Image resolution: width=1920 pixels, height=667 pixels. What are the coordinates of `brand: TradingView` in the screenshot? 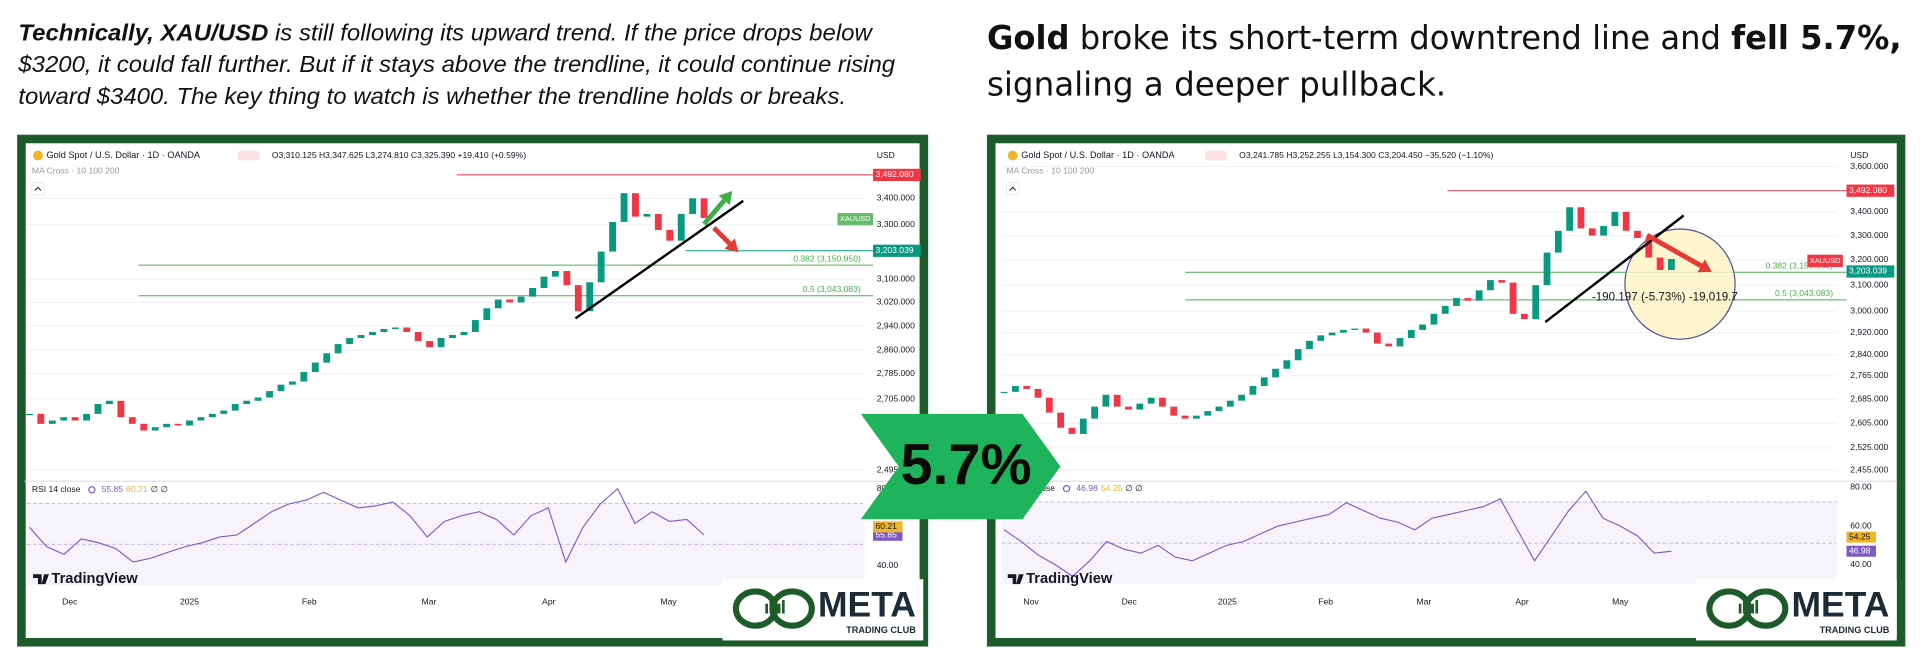 It's located at (1069, 579).